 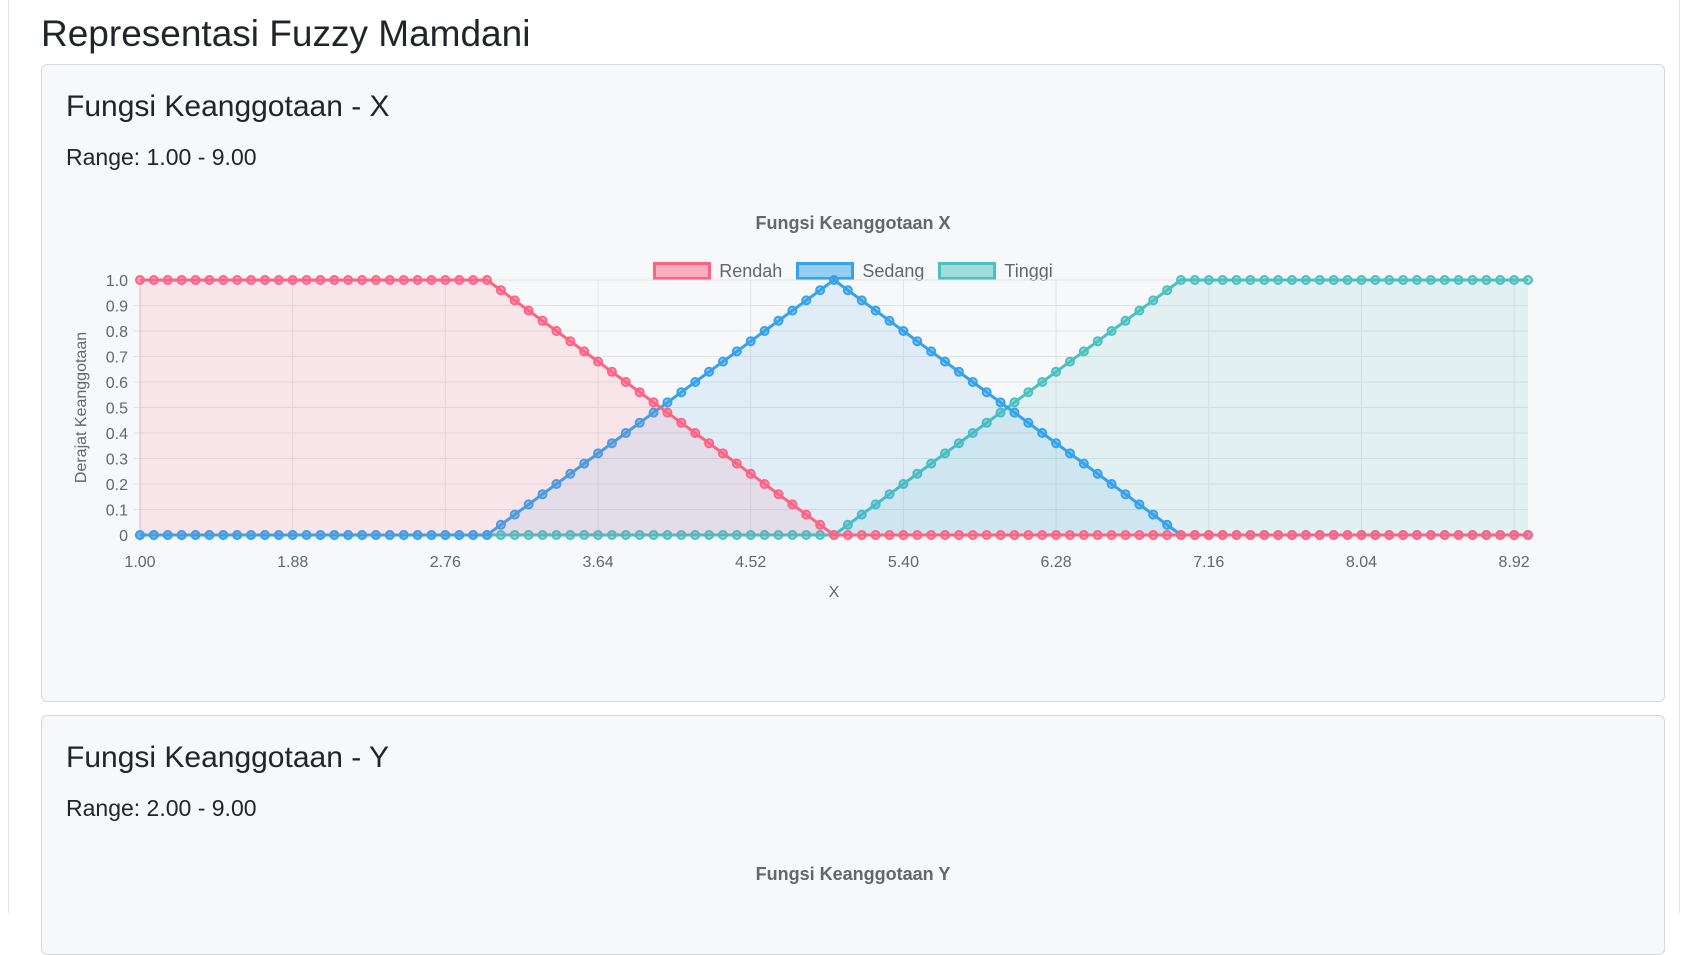 I want to click on legend-item-sedang: Sedang, so click(x=860, y=271).